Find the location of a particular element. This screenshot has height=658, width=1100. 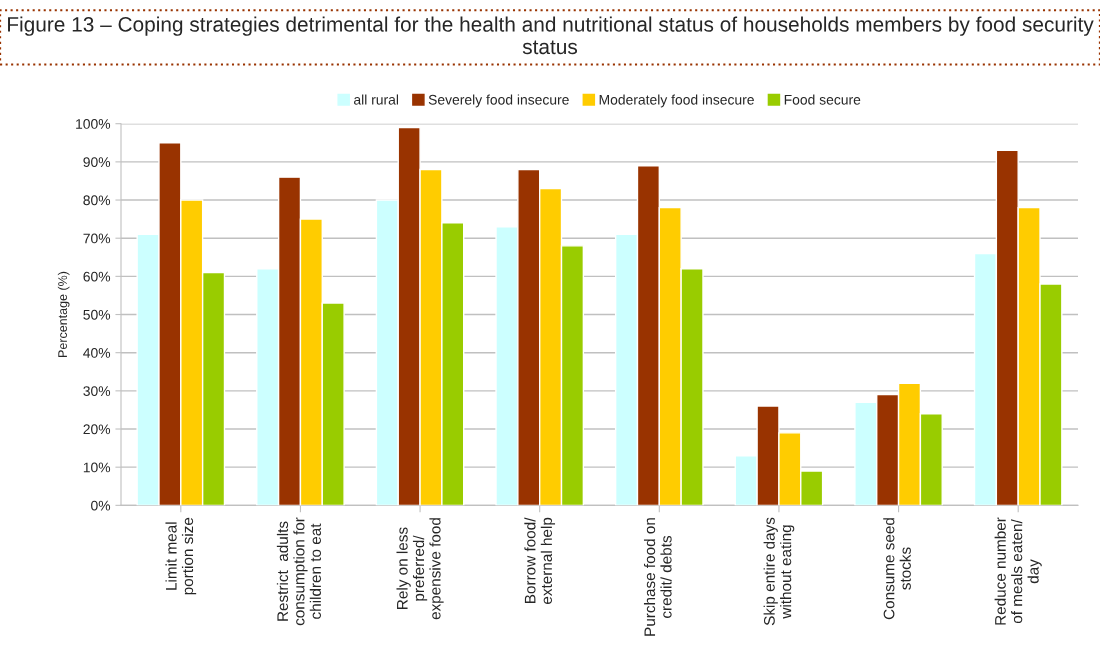

y-tick-label: 90% is located at coordinates (97, 162).